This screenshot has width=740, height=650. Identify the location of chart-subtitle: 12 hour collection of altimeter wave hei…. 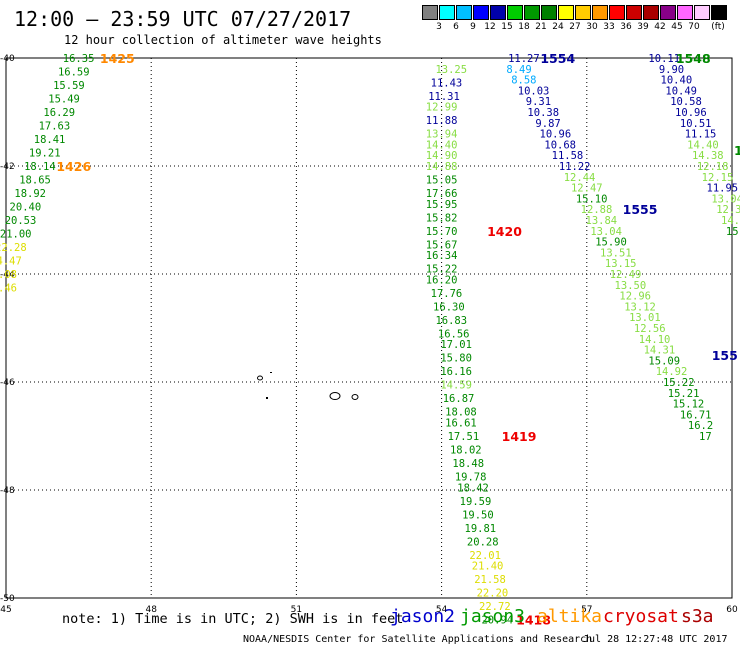
(223, 40).